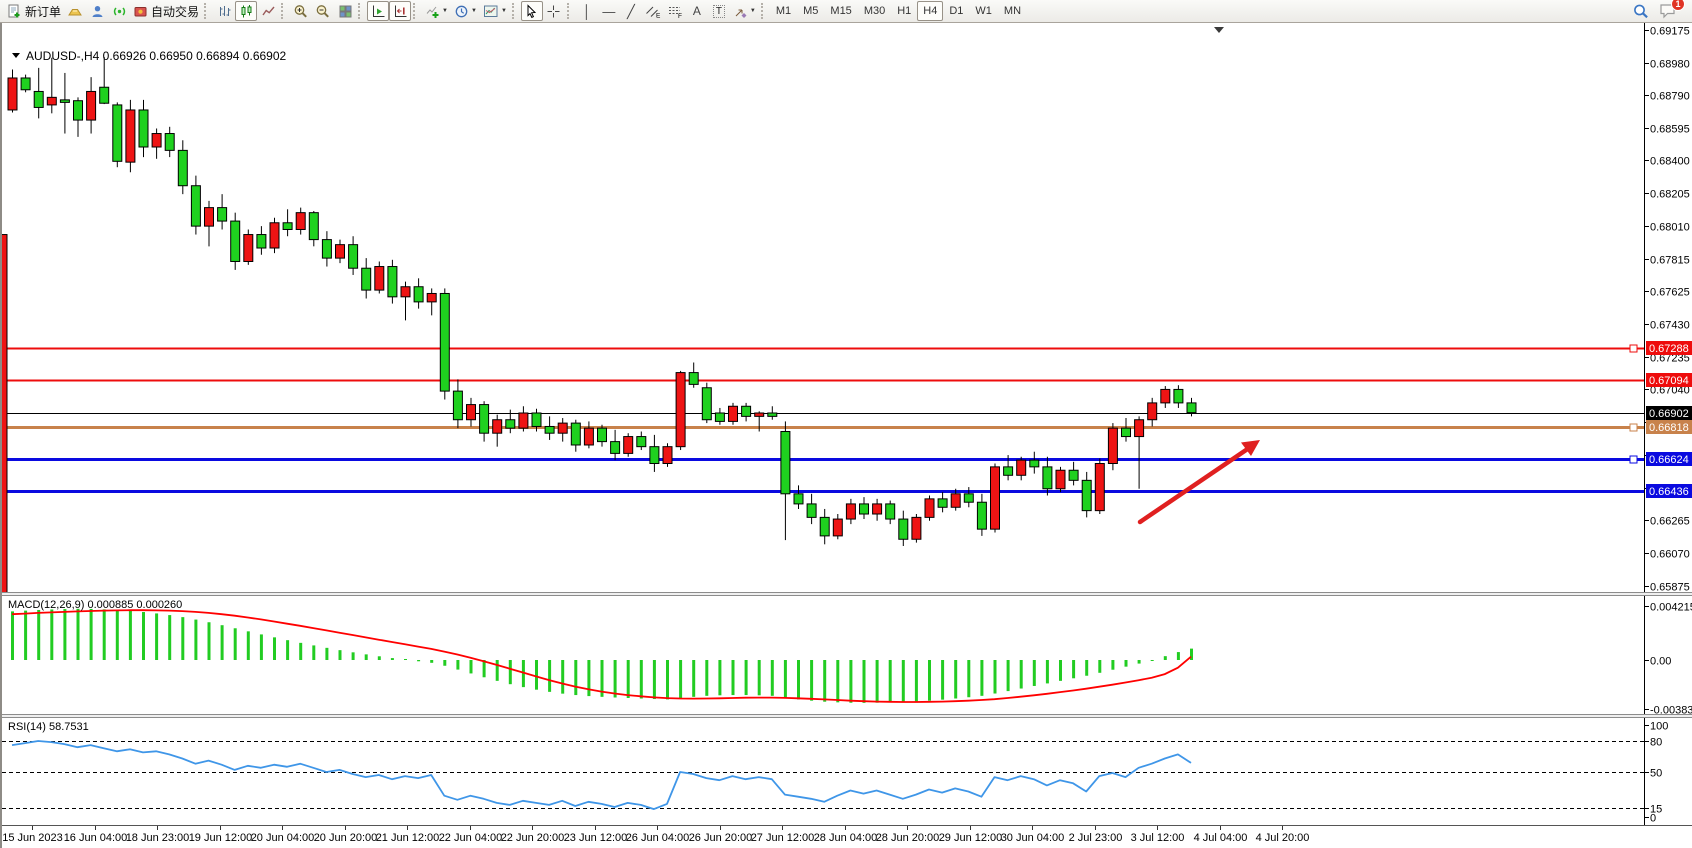  What do you see at coordinates (301, 11) in the screenshot?
I see `zoom-in-button` at bounding box center [301, 11].